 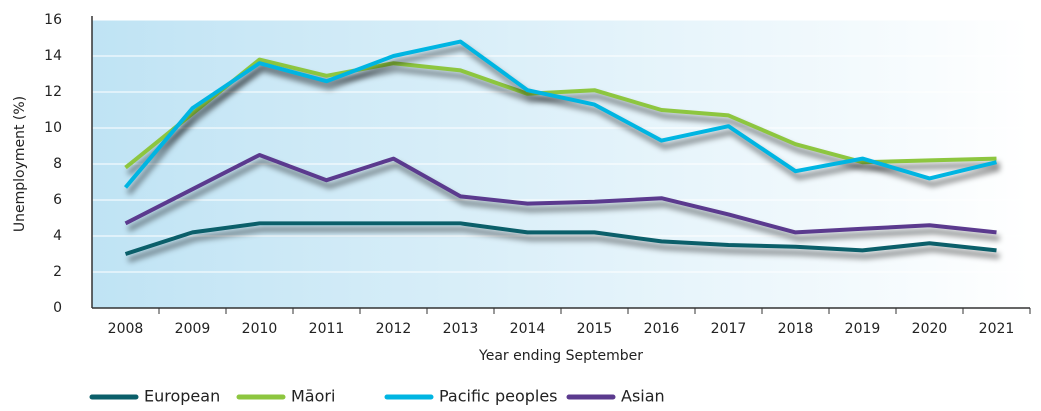 What do you see at coordinates (863, 329) in the screenshot?
I see `x-tick-label: 2019` at bounding box center [863, 329].